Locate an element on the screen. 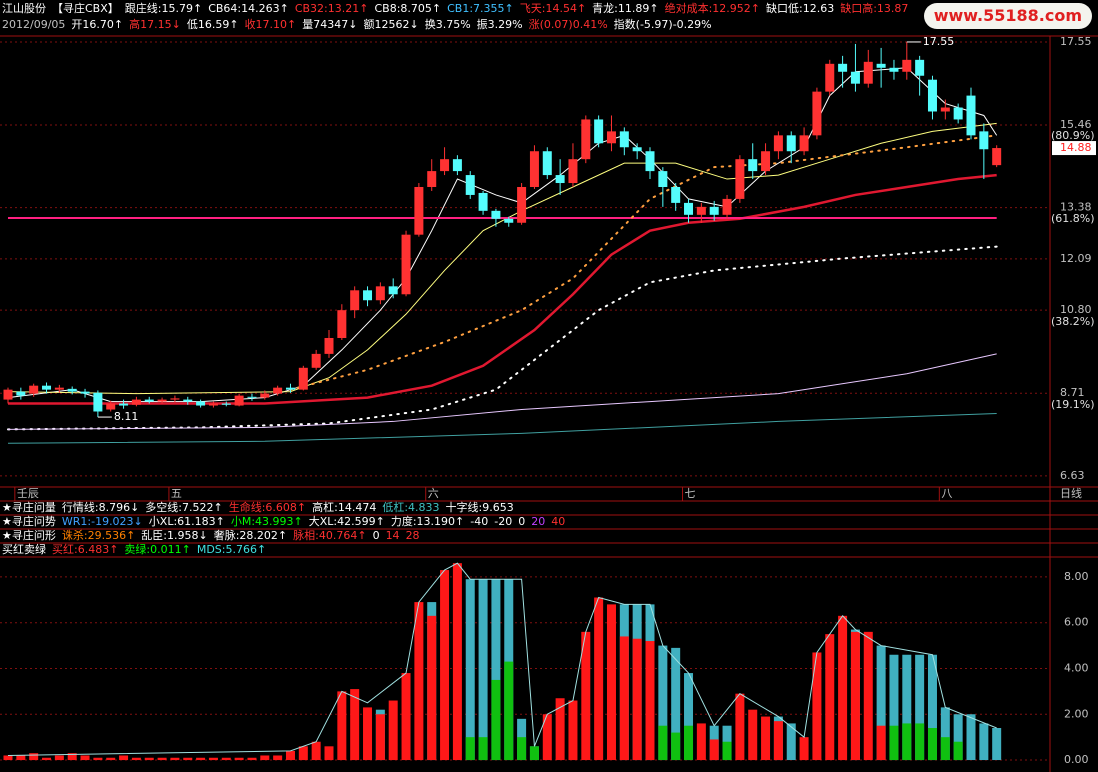 The height and width of the screenshot is (772, 1098). label: 缺口高:13.87 is located at coordinates (874, 8).